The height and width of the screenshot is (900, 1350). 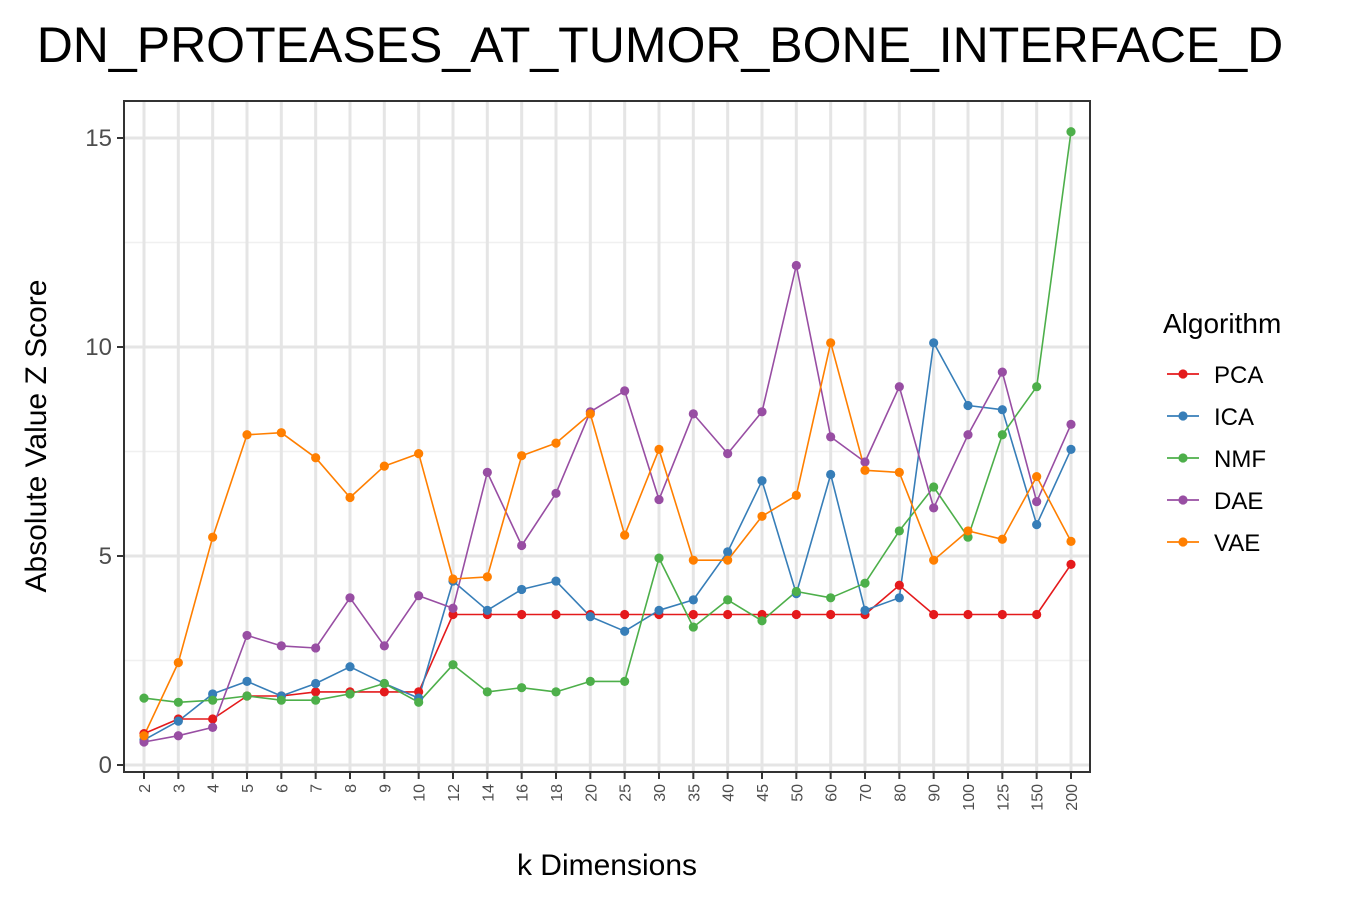 What do you see at coordinates (729, 793) in the screenshot?
I see `x-tick-label: 40` at bounding box center [729, 793].